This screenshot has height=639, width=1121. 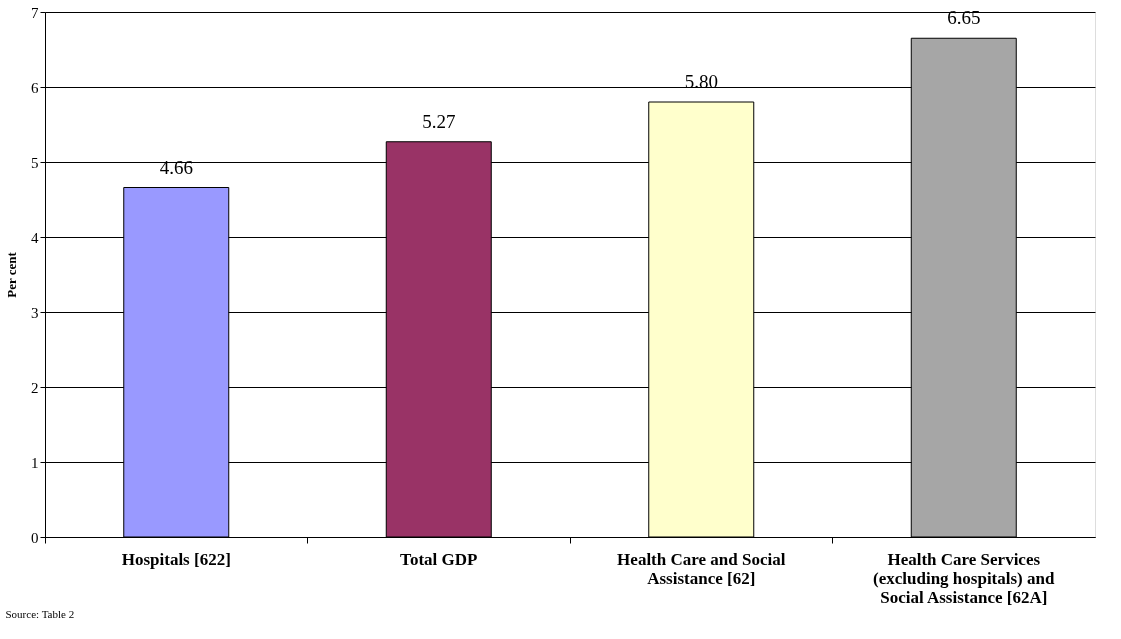 What do you see at coordinates (439, 559) in the screenshot?
I see `x-tick-label: Total GDP` at bounding box center [439, 559].